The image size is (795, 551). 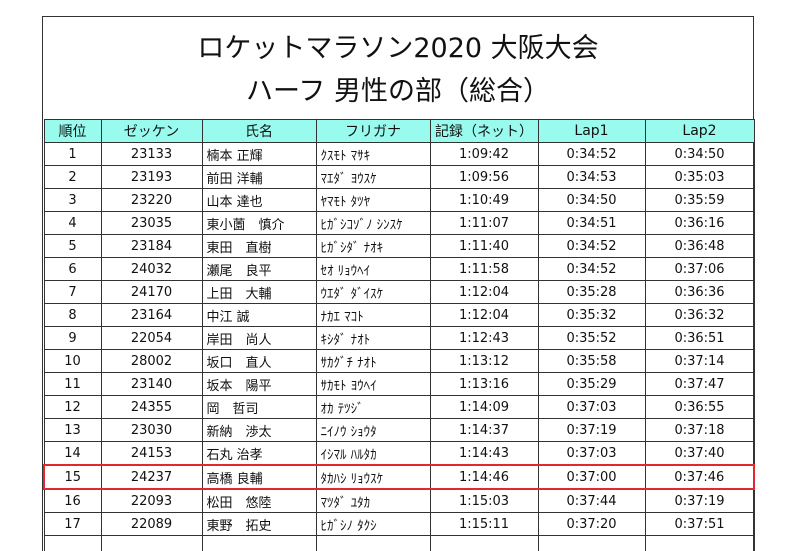 What do you see at coordinates (484, 131) in the screenshot?
I see `column-header: 記録（ネット）` at bounding box center [484, 131].